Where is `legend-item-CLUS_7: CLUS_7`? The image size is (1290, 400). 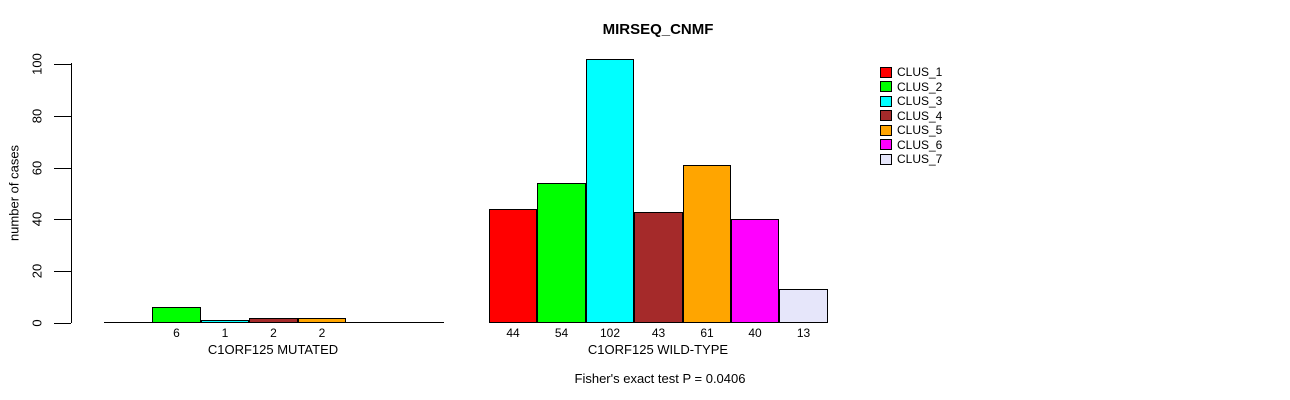 legend-item-CLUS_7: CLUS_7 is located at coordinates (911, 159).